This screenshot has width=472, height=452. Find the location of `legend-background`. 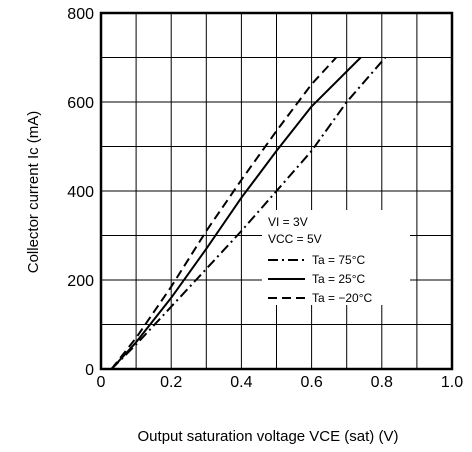

legend-background is located at coordinates (336, 257).